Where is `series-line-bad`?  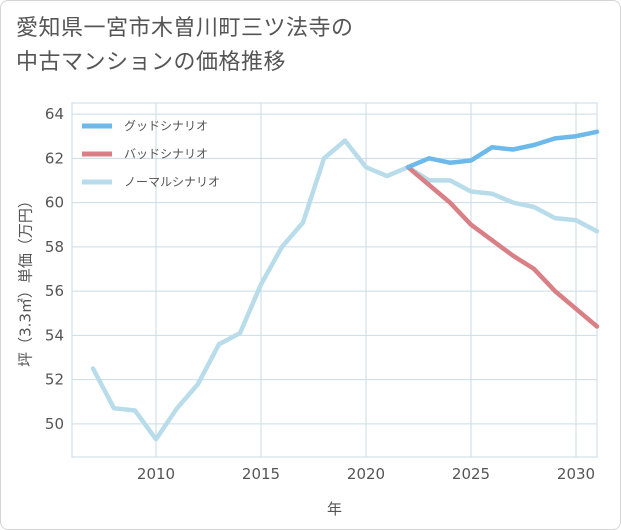
series-line-bad is located at coordinates (502, 246).